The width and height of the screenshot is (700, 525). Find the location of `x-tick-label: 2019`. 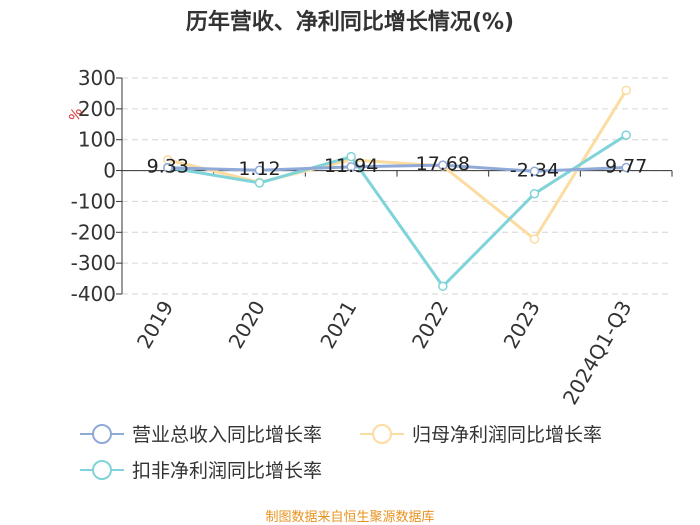

x-tick-label: 2019 is located at coordinates (155, 325).